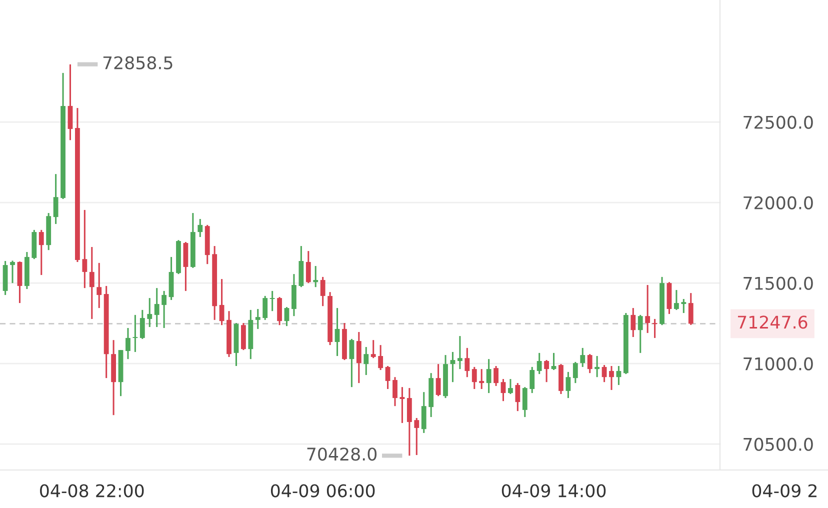 The height and width of the screenshot is (508, 828). Describe the element at coordinates (778, 283) in the screenshot. I see `y-tick-label: 71500.0` at that location.